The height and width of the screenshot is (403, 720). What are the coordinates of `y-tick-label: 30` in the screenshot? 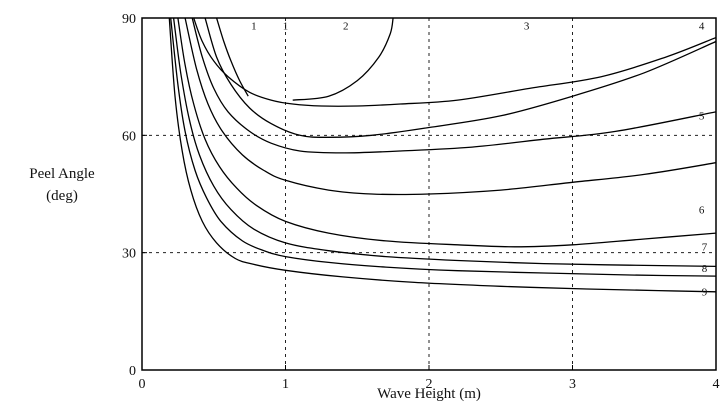 It's located at (129, 254).